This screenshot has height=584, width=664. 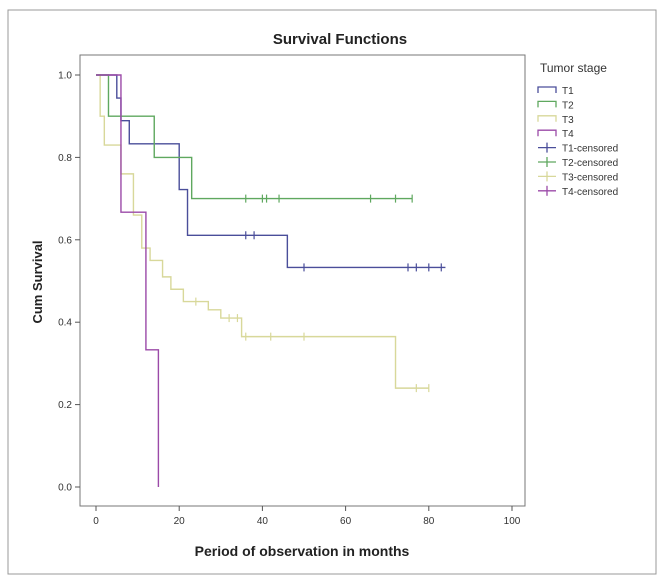 I want to click on x-tick-label: 100, so click(x=512, y=521).